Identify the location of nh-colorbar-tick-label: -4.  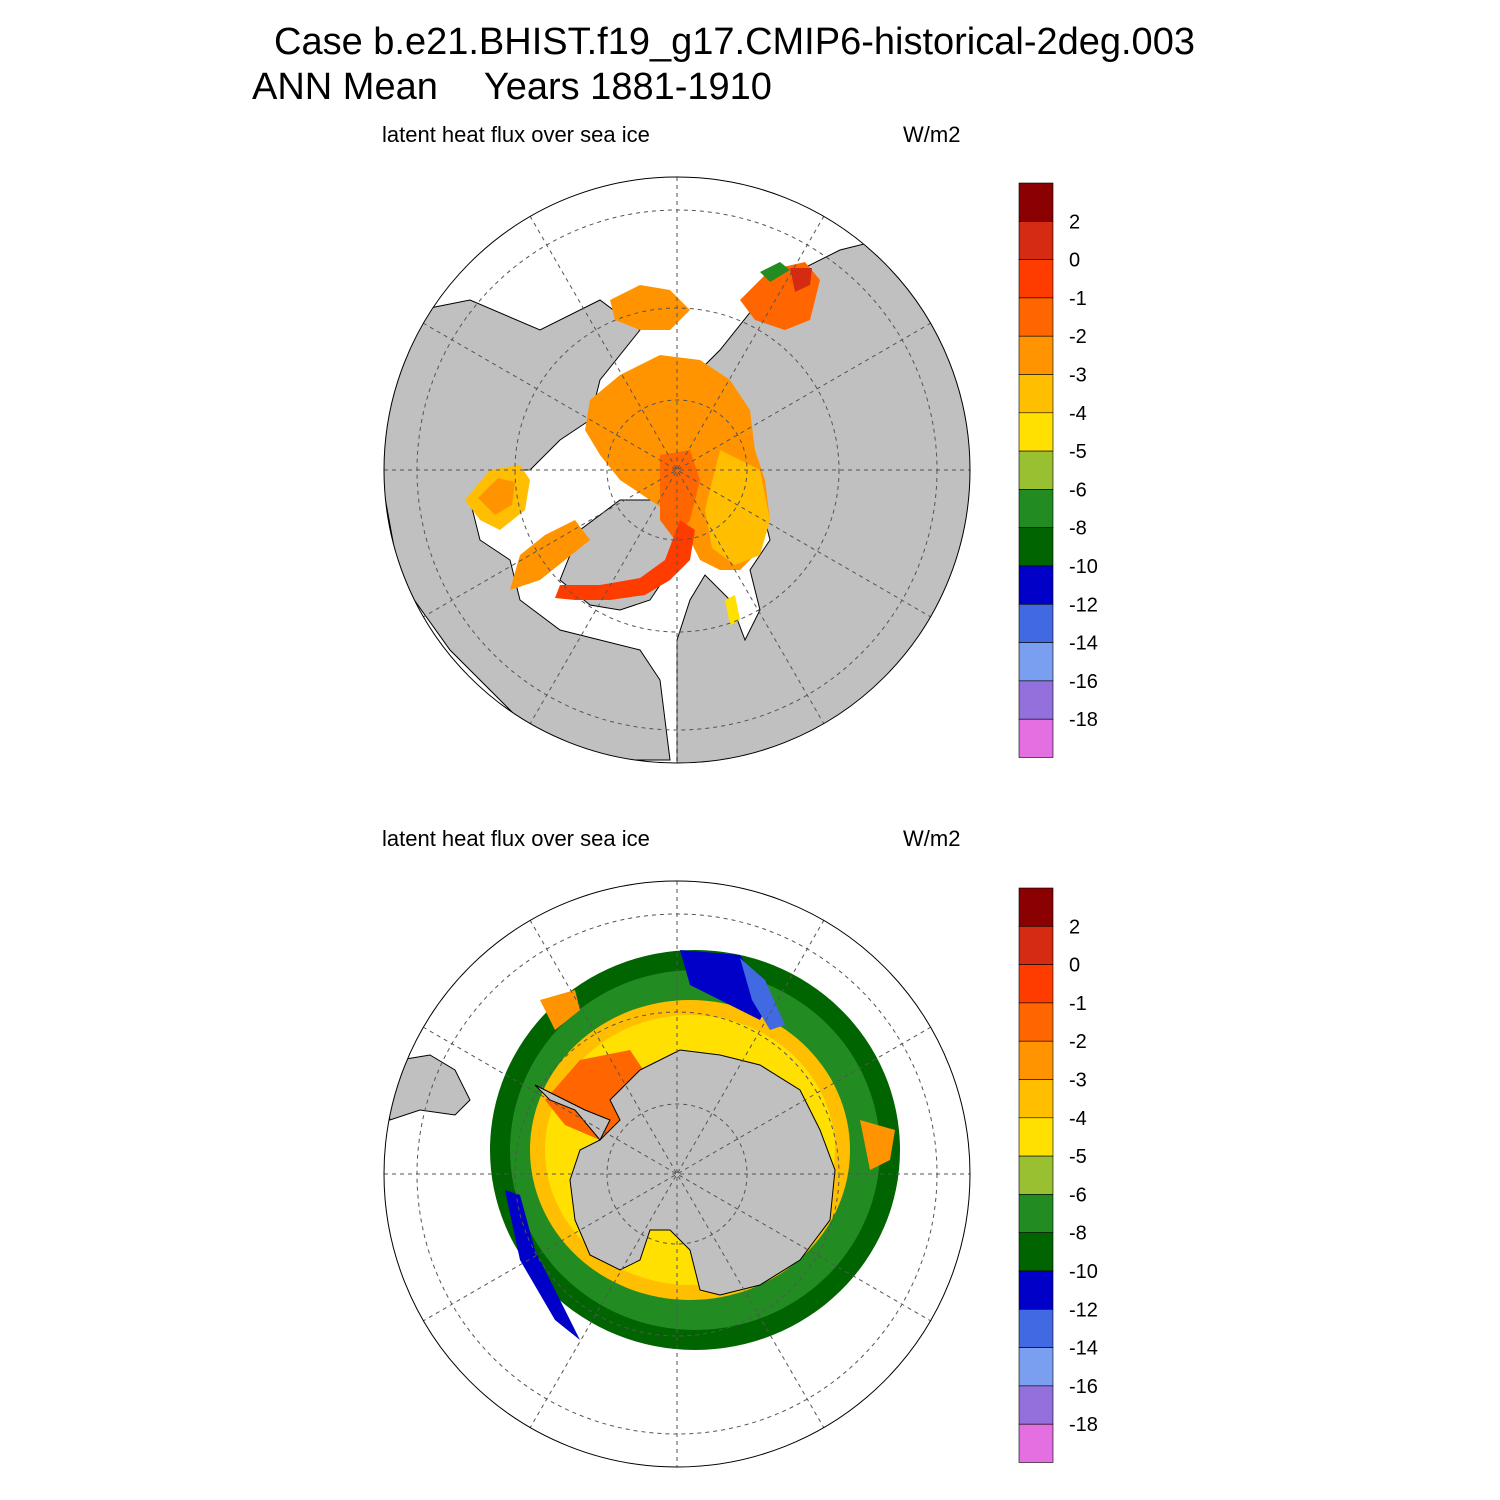
(1078, 414).